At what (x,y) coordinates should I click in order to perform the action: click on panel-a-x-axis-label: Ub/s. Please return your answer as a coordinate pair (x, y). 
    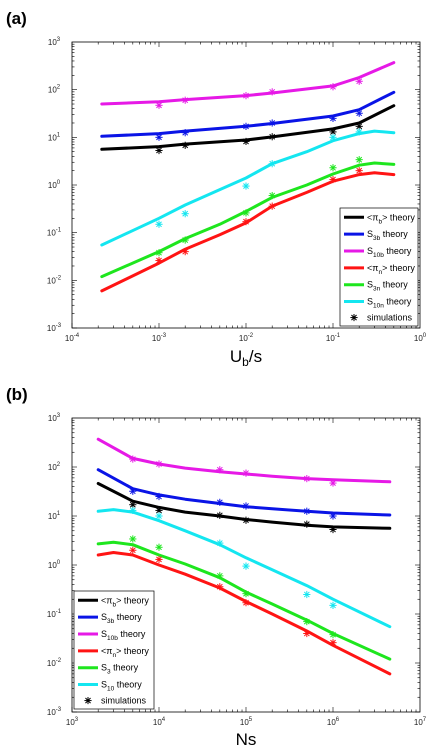
    Looking at the image, I should click on (246, 358).